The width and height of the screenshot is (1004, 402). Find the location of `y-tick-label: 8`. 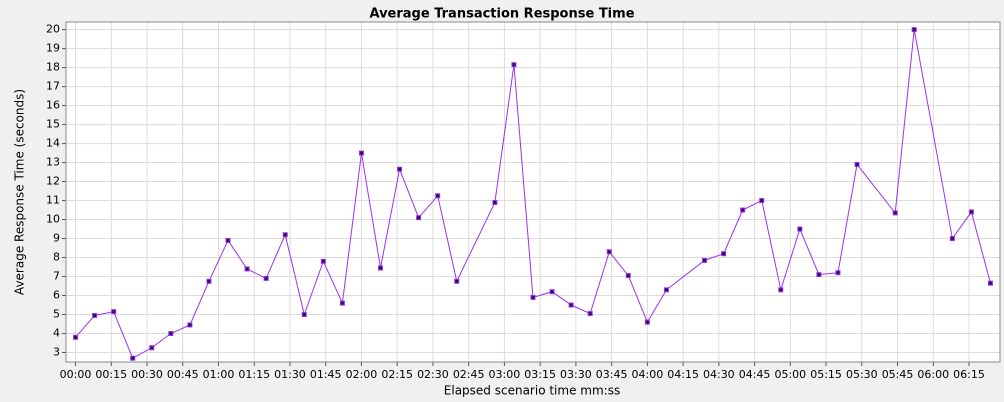

y-tick-label: 8 is located at coordinates (56, 257).